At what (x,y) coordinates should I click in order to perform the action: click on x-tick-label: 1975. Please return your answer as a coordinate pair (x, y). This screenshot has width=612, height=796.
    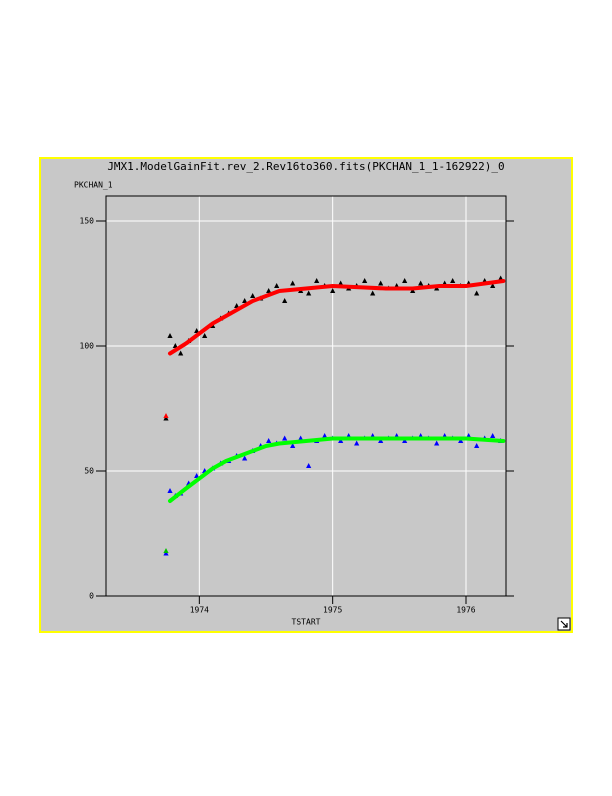
    Looking at the image, I should click on (332, 610).